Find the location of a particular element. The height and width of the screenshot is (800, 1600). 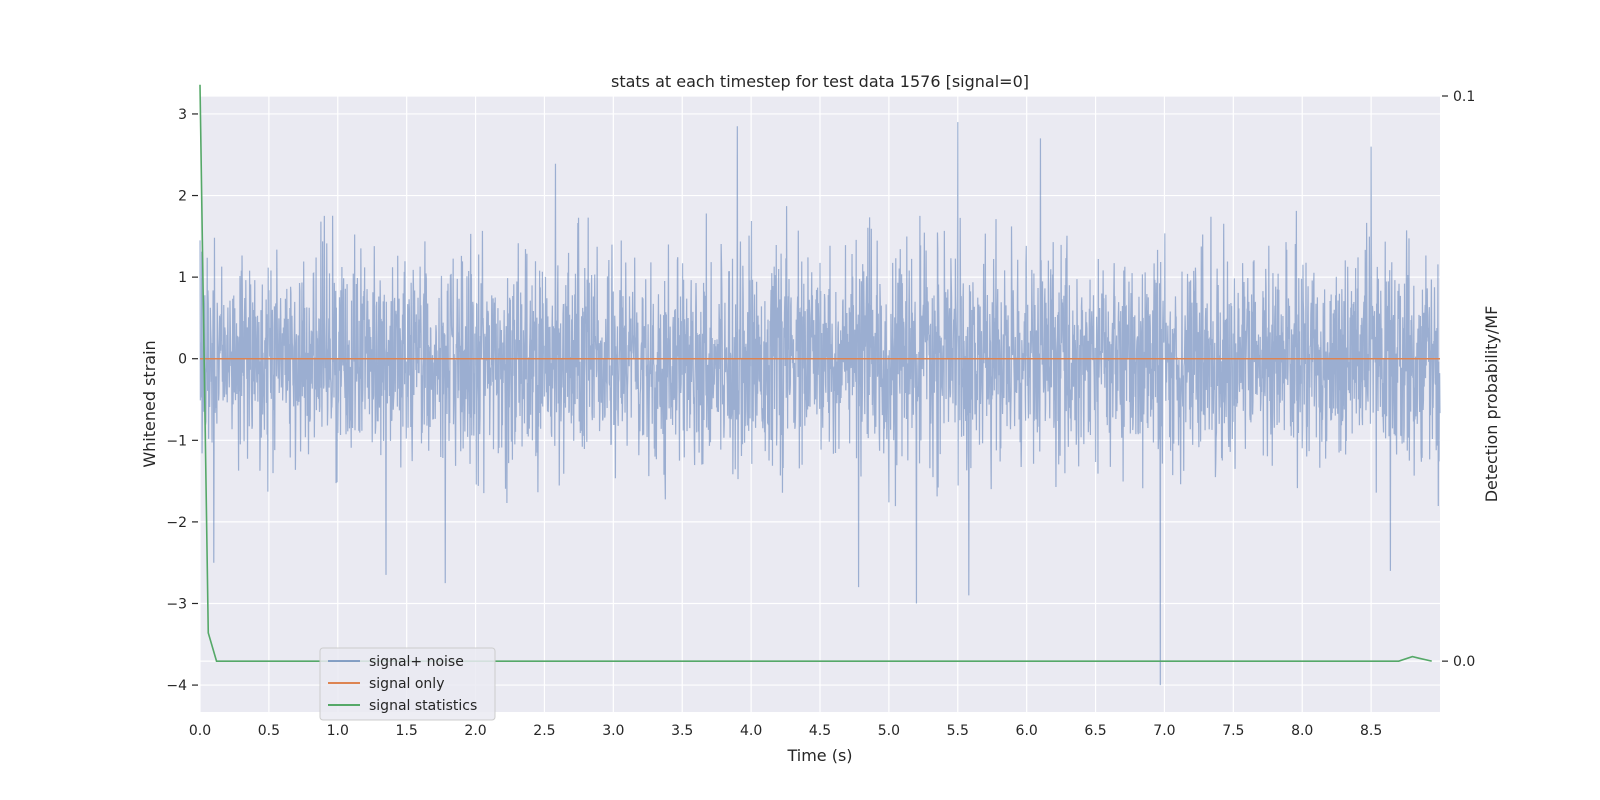

x-tick-label: 3.0 is located at coordinates (613, 731).